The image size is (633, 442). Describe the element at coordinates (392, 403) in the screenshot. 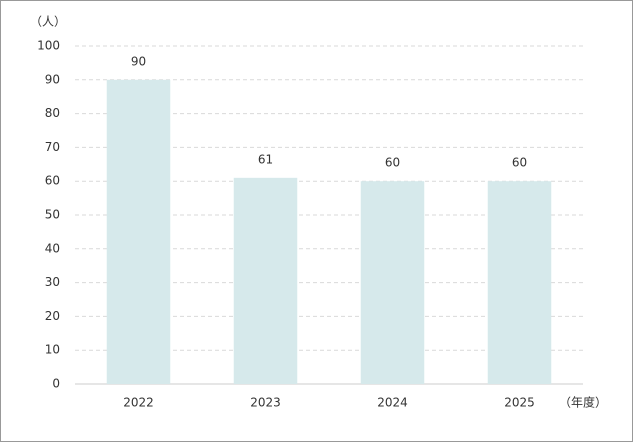

I see `x-tick-label: 2024` at that location.